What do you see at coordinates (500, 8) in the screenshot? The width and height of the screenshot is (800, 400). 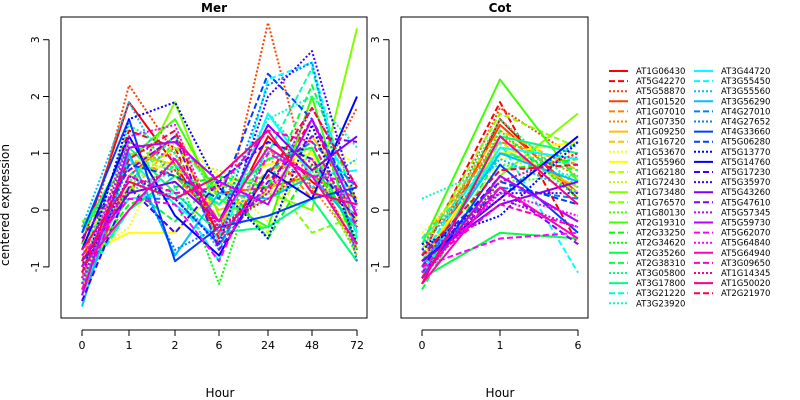 I see `panel-title-cot: Cot` at bounding box center [500, 8].